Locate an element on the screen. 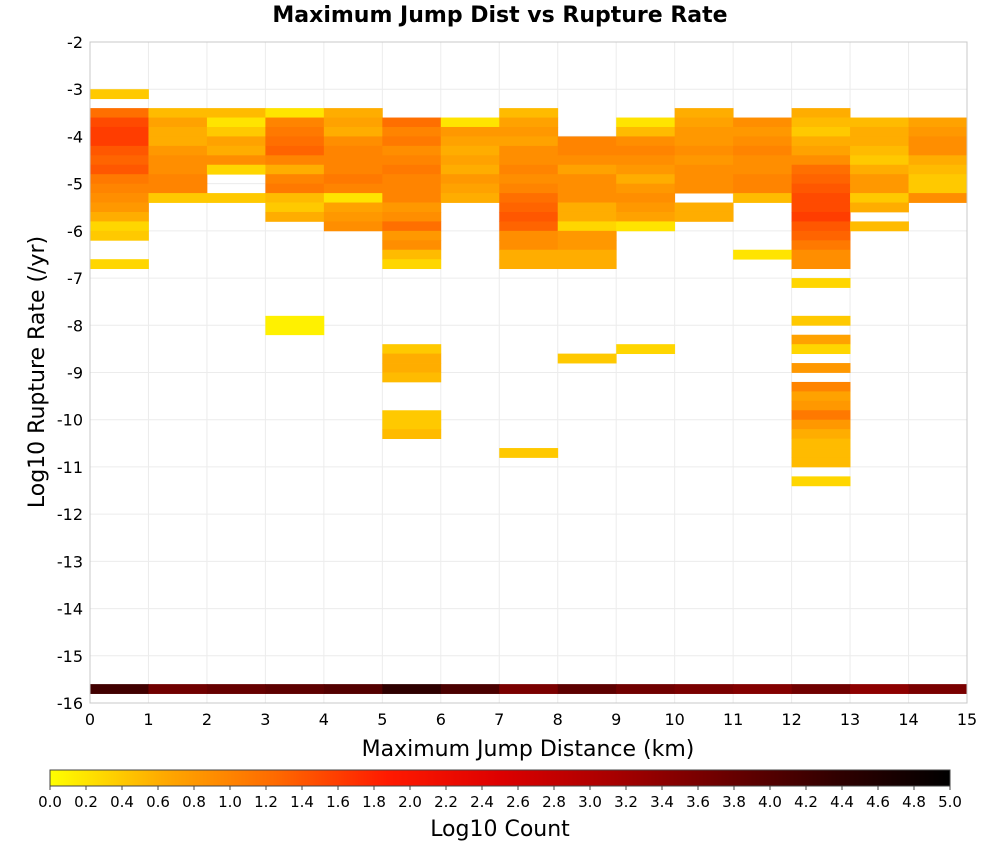 The width and height of the screenshot is (1000, 850). colorbar-tick-label: 3.4 is located at coordinates (662, 802).